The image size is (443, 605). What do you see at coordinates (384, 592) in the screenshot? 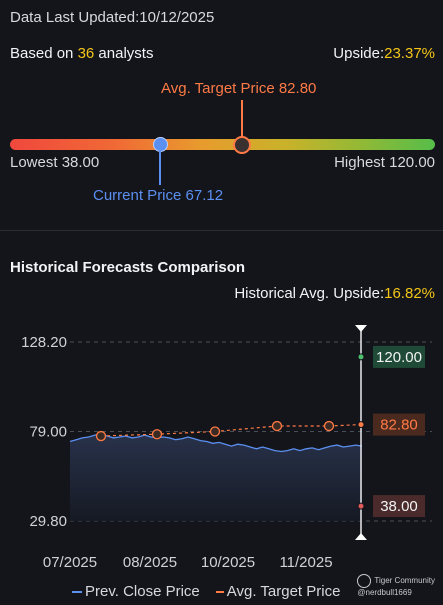
I see `watermark-line2: @nerdbull1669` at bounding box center [384, 592].